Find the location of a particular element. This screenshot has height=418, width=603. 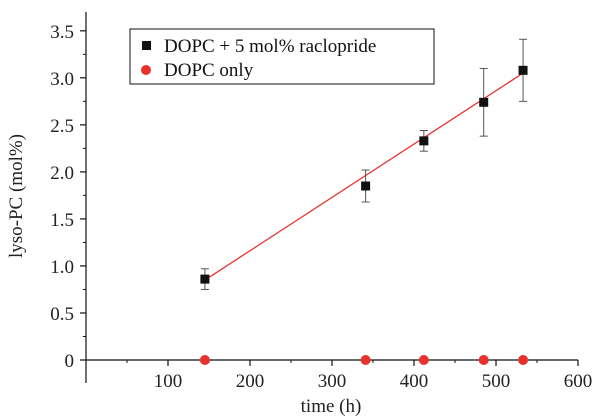

legend-label-dopc-only: DOPC only is located at coordinates (209, 70).